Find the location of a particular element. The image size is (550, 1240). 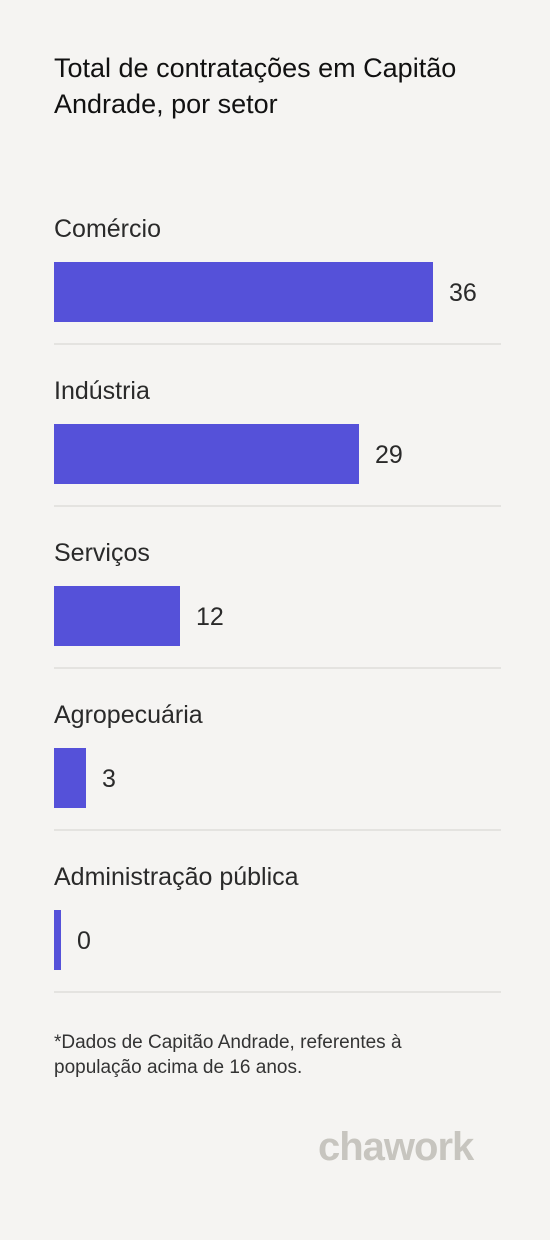

category-label: Comércio is located at coordinates (107, 229).